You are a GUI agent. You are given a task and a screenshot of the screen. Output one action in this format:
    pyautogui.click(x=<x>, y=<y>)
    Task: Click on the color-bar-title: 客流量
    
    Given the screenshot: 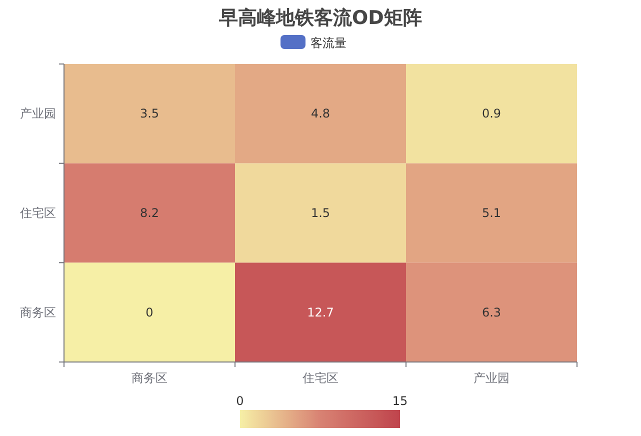 What is the action you would take?
    pyautogui.click(x=328, y=43)
    